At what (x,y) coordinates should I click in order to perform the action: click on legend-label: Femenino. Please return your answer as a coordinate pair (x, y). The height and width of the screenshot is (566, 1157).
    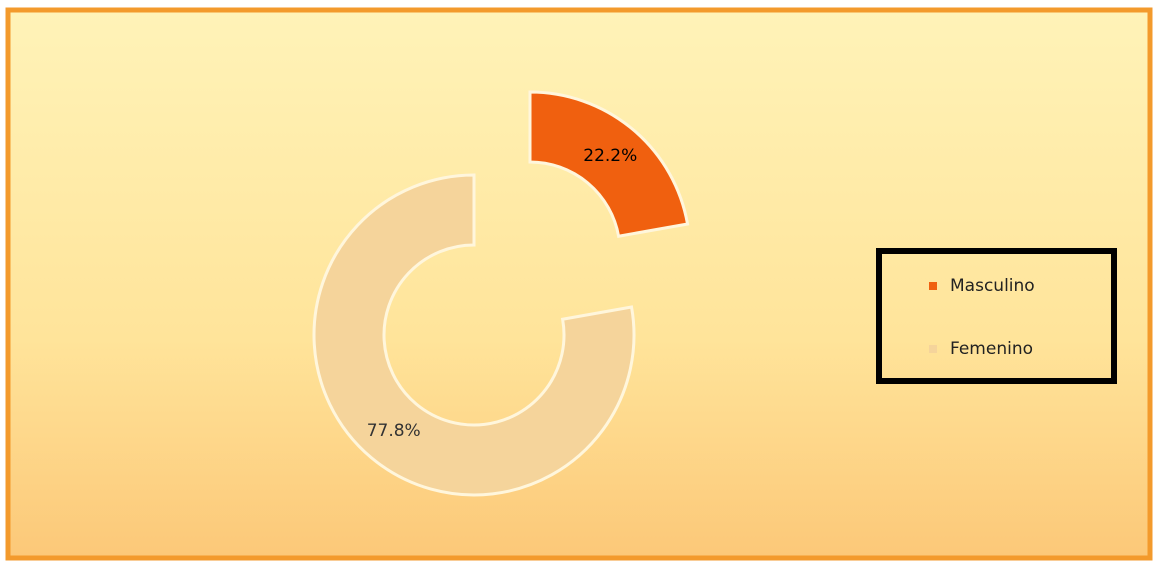
    Looking at the image, I should click on (991, 349).